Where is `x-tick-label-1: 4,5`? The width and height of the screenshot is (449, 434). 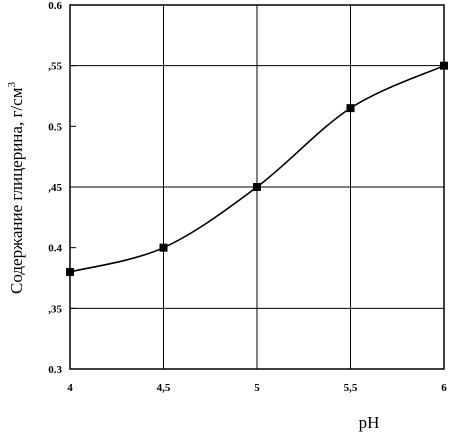
x-tick-label-1: 4,5 is located at coordinates (164, 388).